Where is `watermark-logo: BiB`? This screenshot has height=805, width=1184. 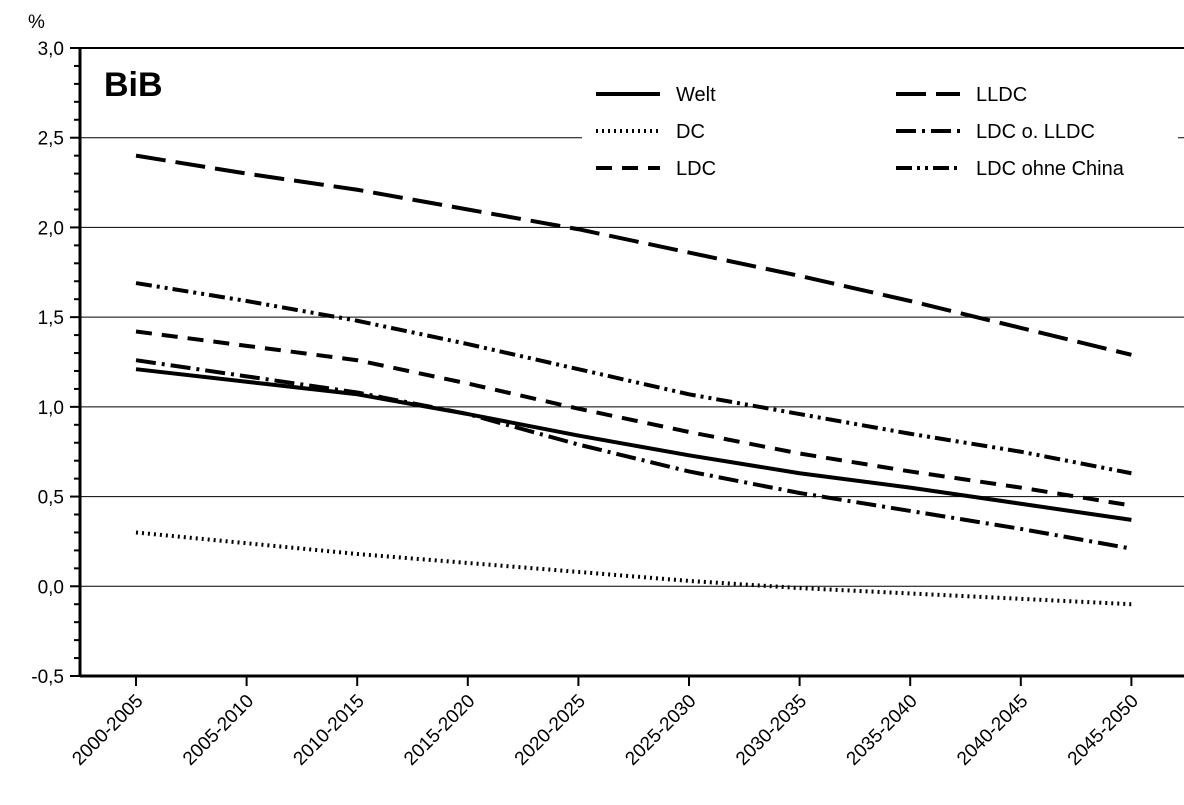
watermark-logo: BiB is located at coordinates (133, 85).